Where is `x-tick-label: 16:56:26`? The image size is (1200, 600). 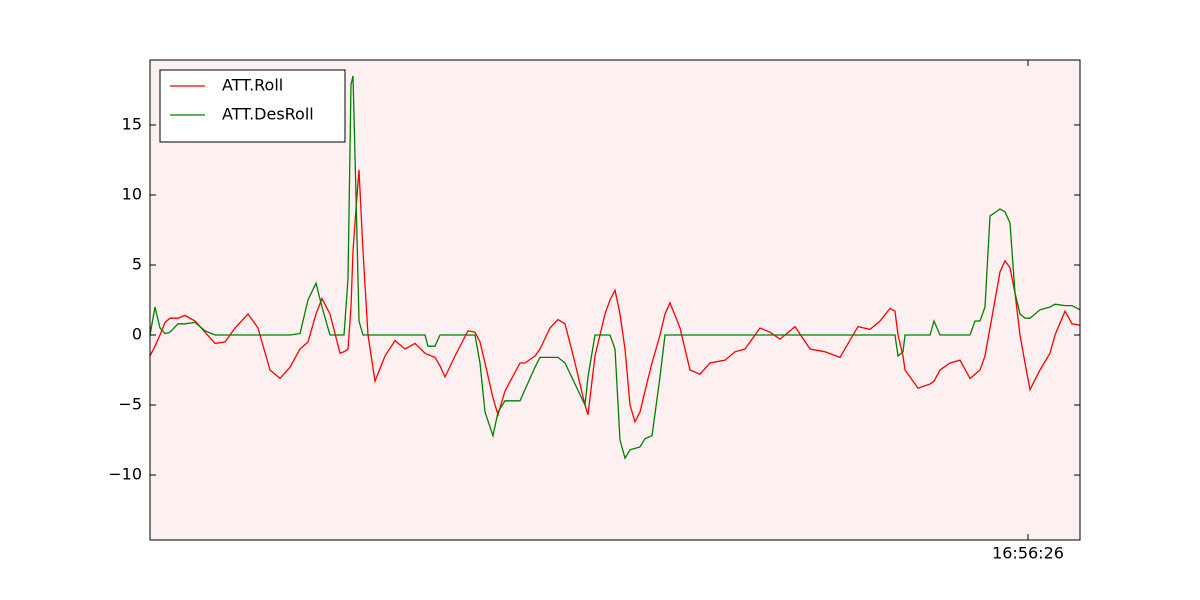 x-tick-label: 16:56:26 is located at coordinates (1028, 553).